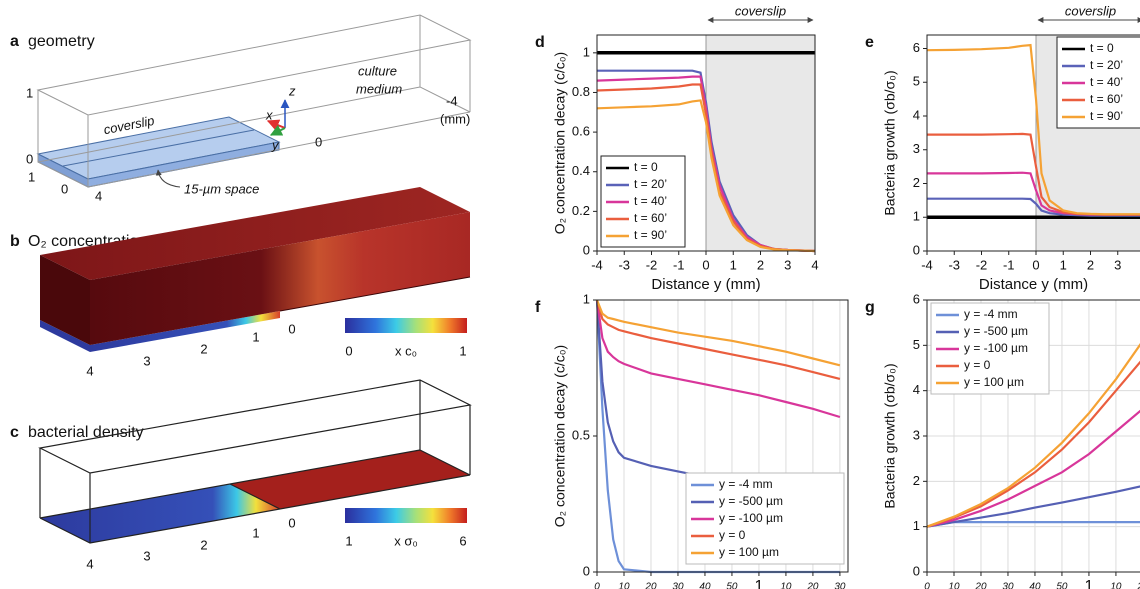  Describe the element at coordinates (870, 307) in the screenshot. I see `panel-letter: g` at that location.